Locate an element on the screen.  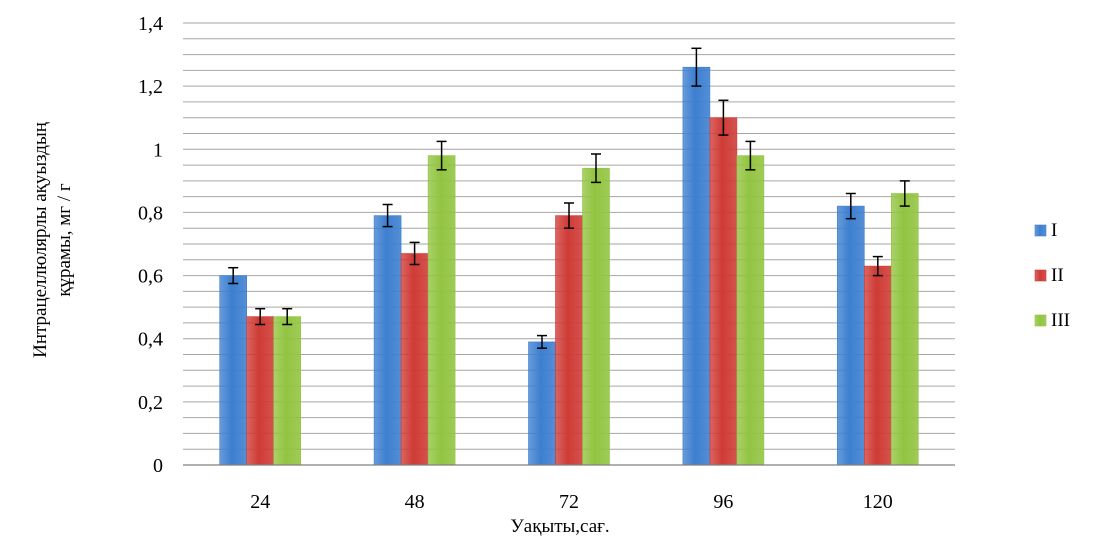
legend-label-III: III is located at coordinates (1060, 320).